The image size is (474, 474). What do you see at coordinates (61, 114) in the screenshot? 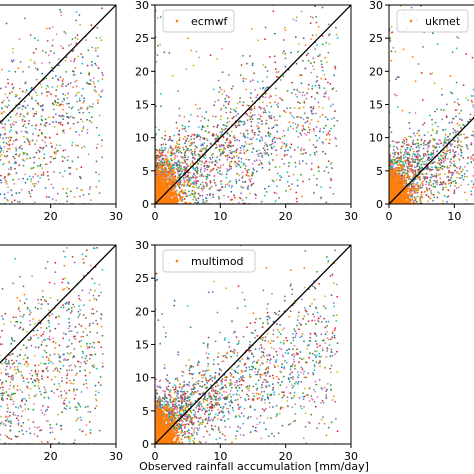
I see `panel-top-left: 20 30` at bounding box center [61, 114].